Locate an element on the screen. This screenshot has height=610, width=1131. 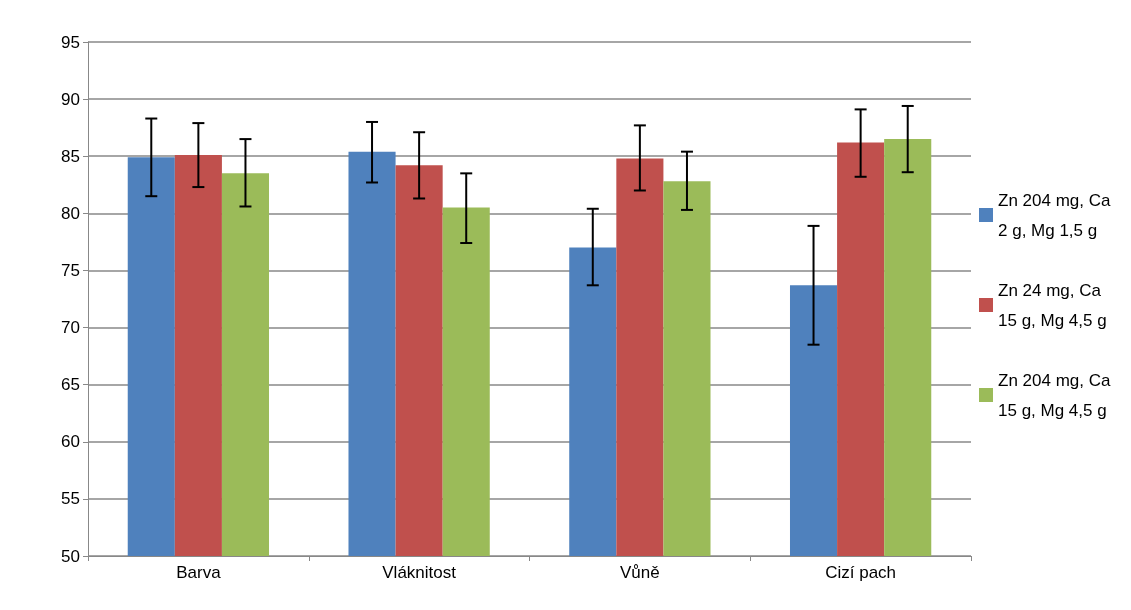
y-tick-label: 65 is located at coordinates (70, 385).